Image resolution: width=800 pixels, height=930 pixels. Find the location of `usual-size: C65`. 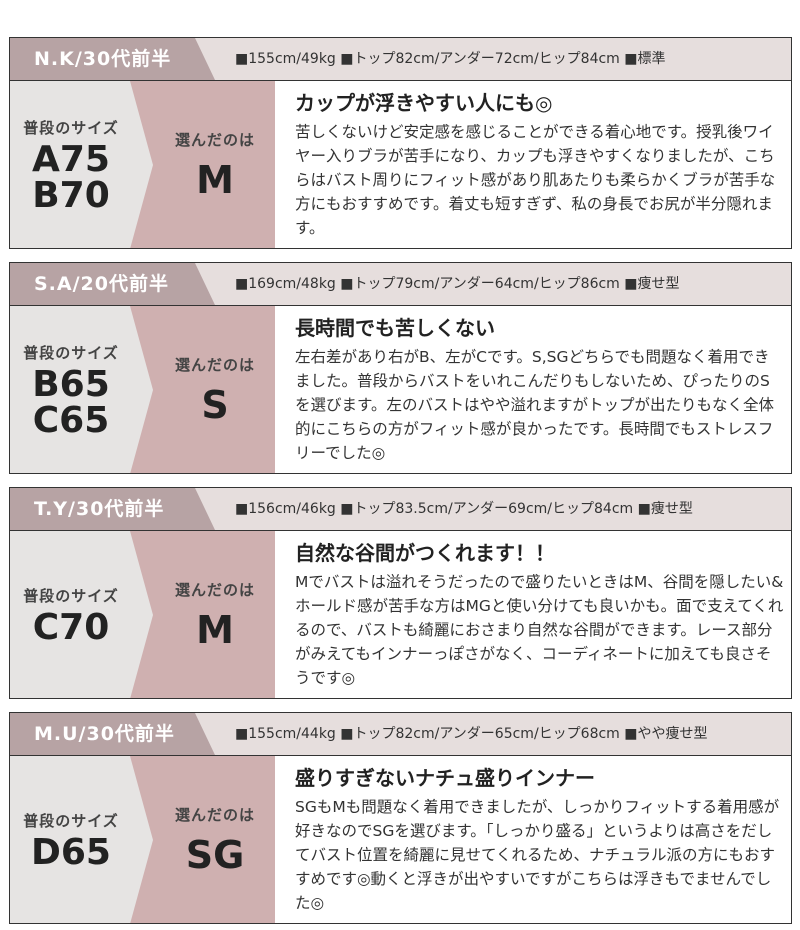

usual-size: C65 is located at coordinates (71, 420).